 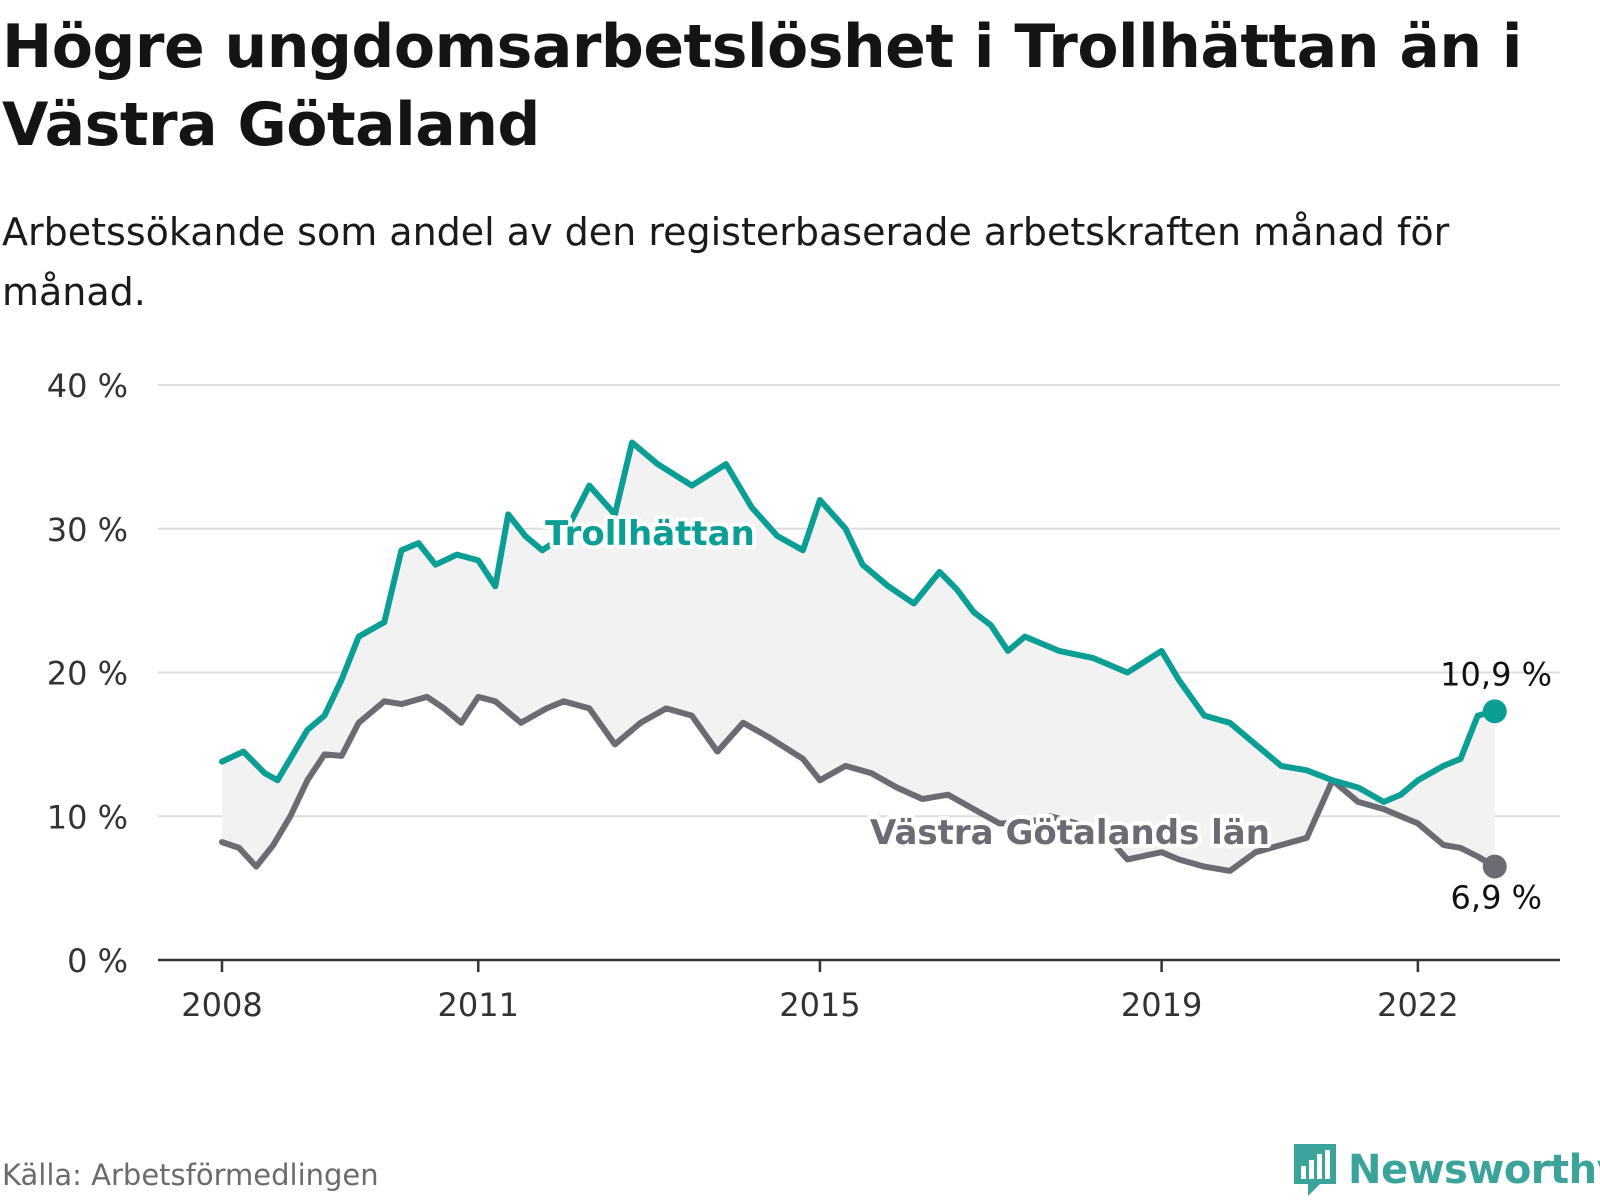 I want to click on y-tick-label: 20 %, so click(x=87, y=674).